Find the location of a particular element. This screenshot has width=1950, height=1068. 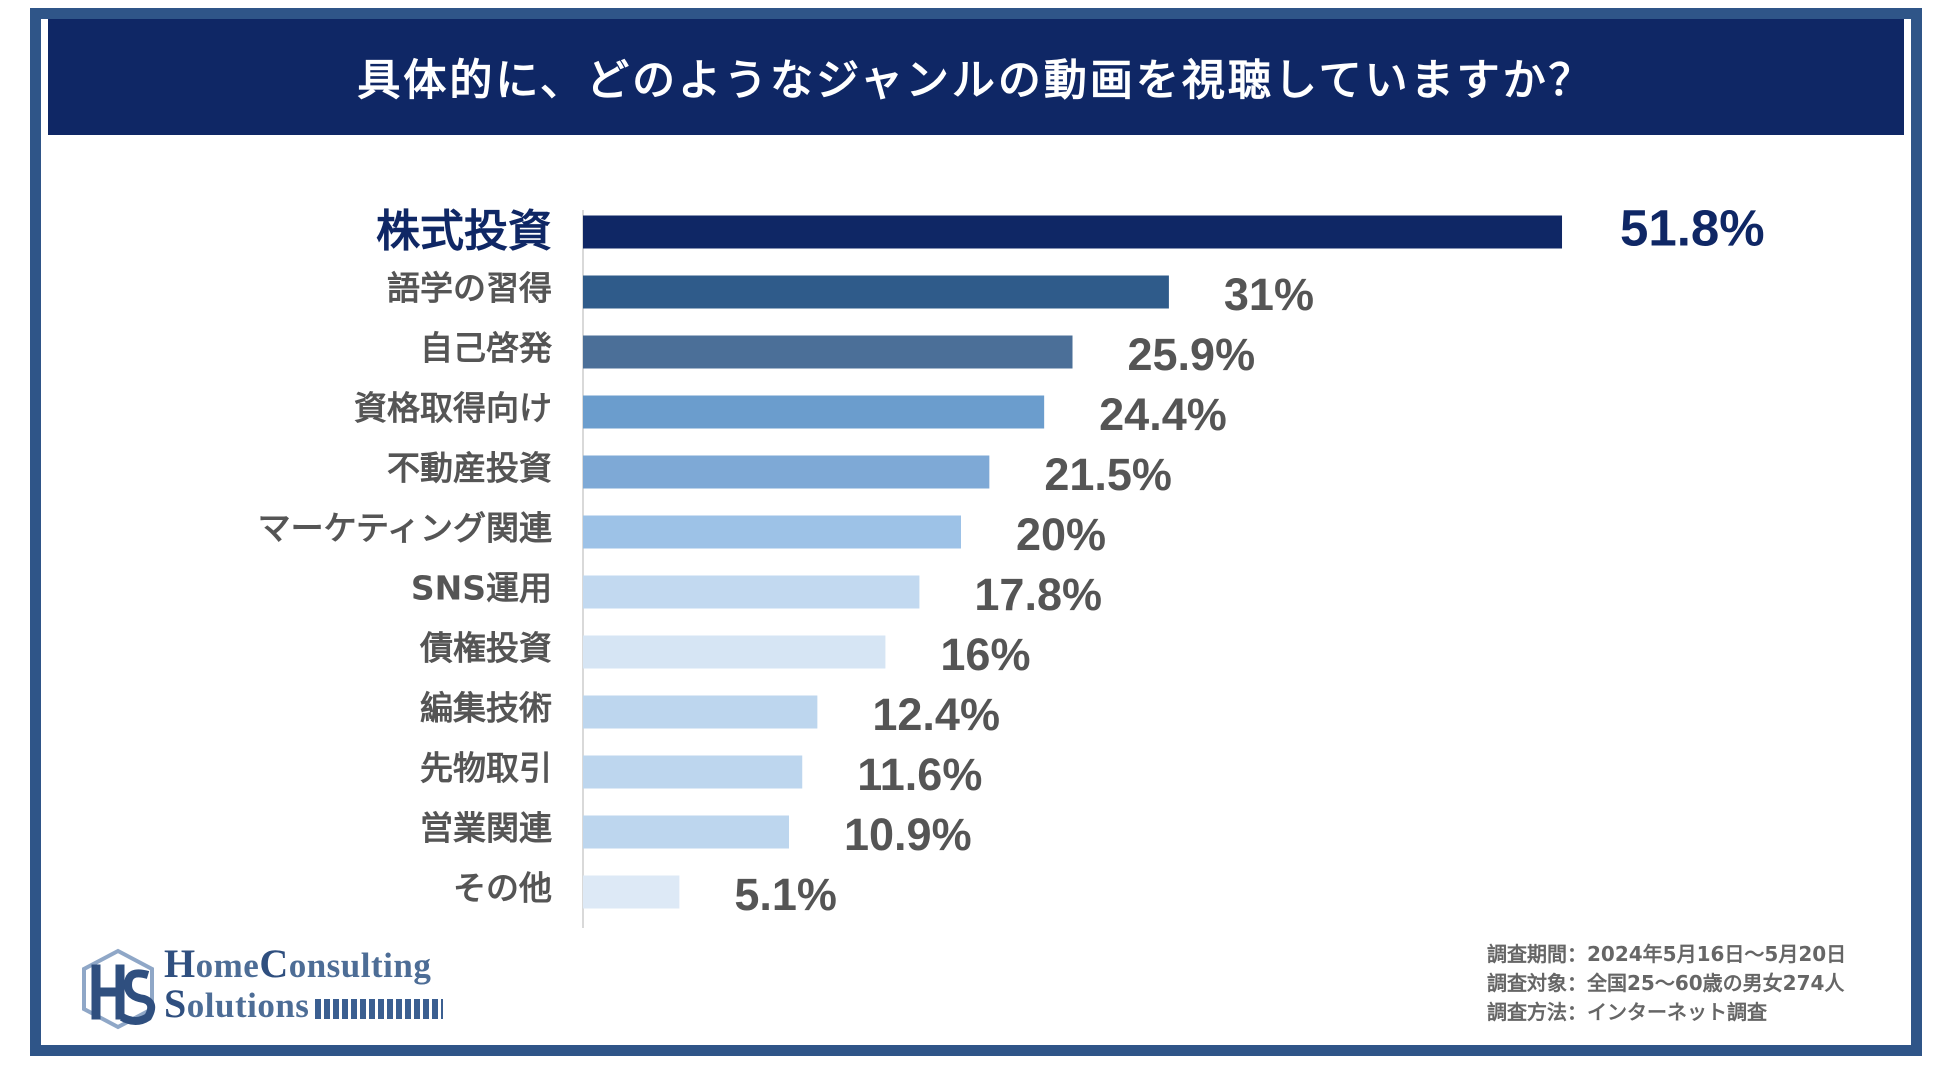

value-label: 12.4% is located at coordinates (936, 714).